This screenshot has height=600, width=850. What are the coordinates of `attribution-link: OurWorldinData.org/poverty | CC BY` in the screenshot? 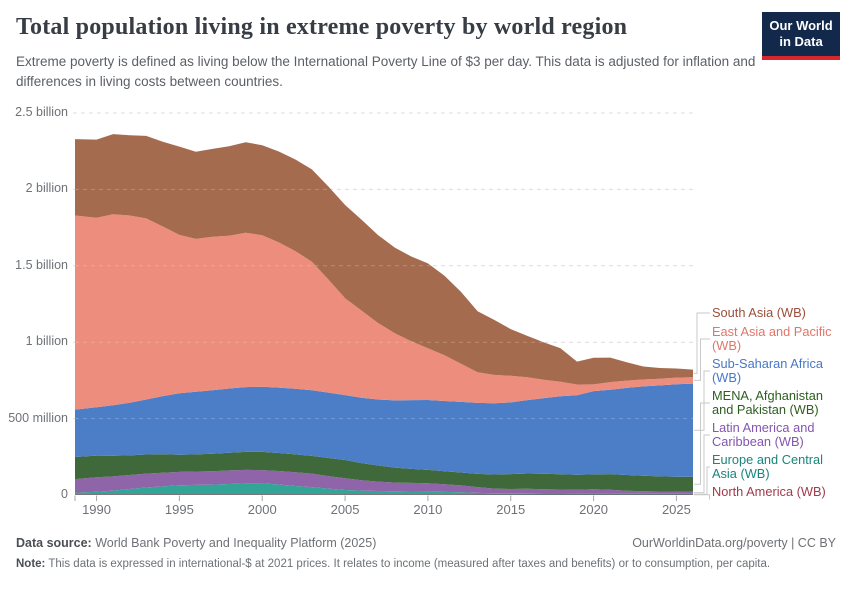 It's located at (734, 543).